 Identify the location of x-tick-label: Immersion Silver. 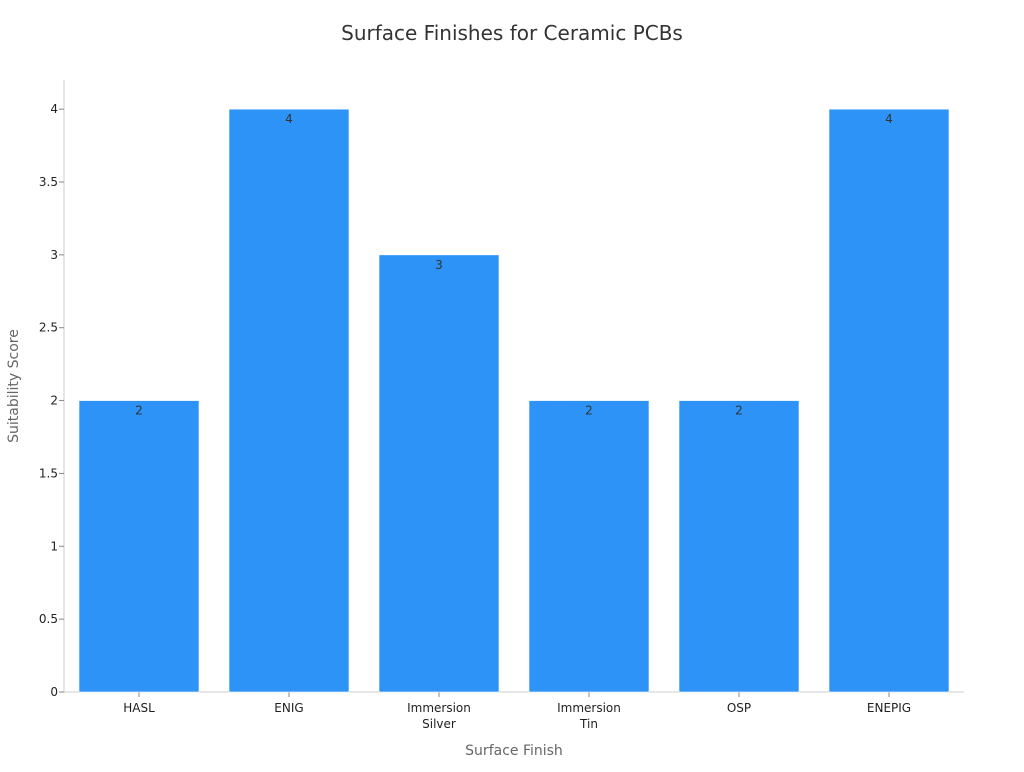
(439, 716).